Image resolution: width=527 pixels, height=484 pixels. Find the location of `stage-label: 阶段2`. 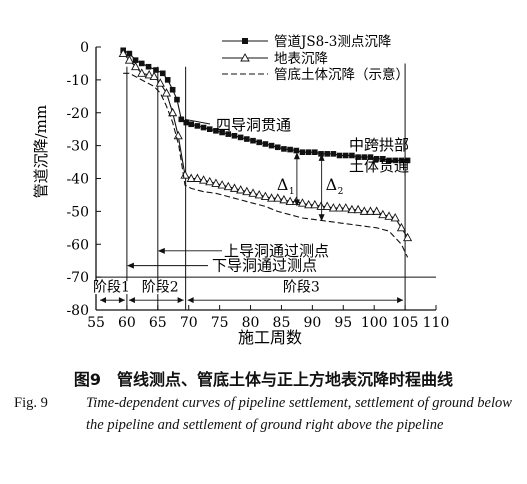

stage-label: 阶段2 is located at coordinates (160, 287).